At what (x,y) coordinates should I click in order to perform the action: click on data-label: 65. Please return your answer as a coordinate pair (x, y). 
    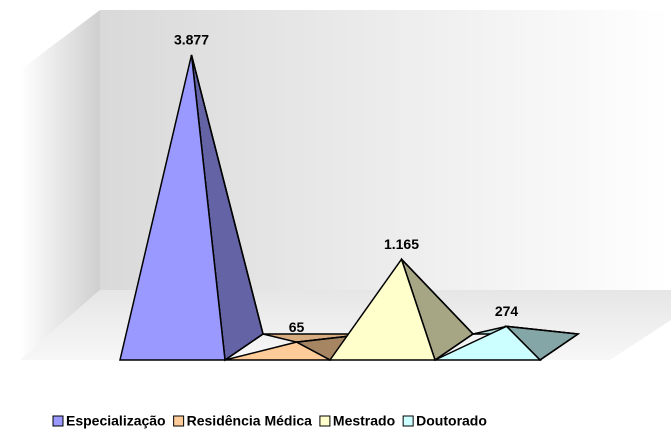
    Looking at the image, I should click on (297, 327).